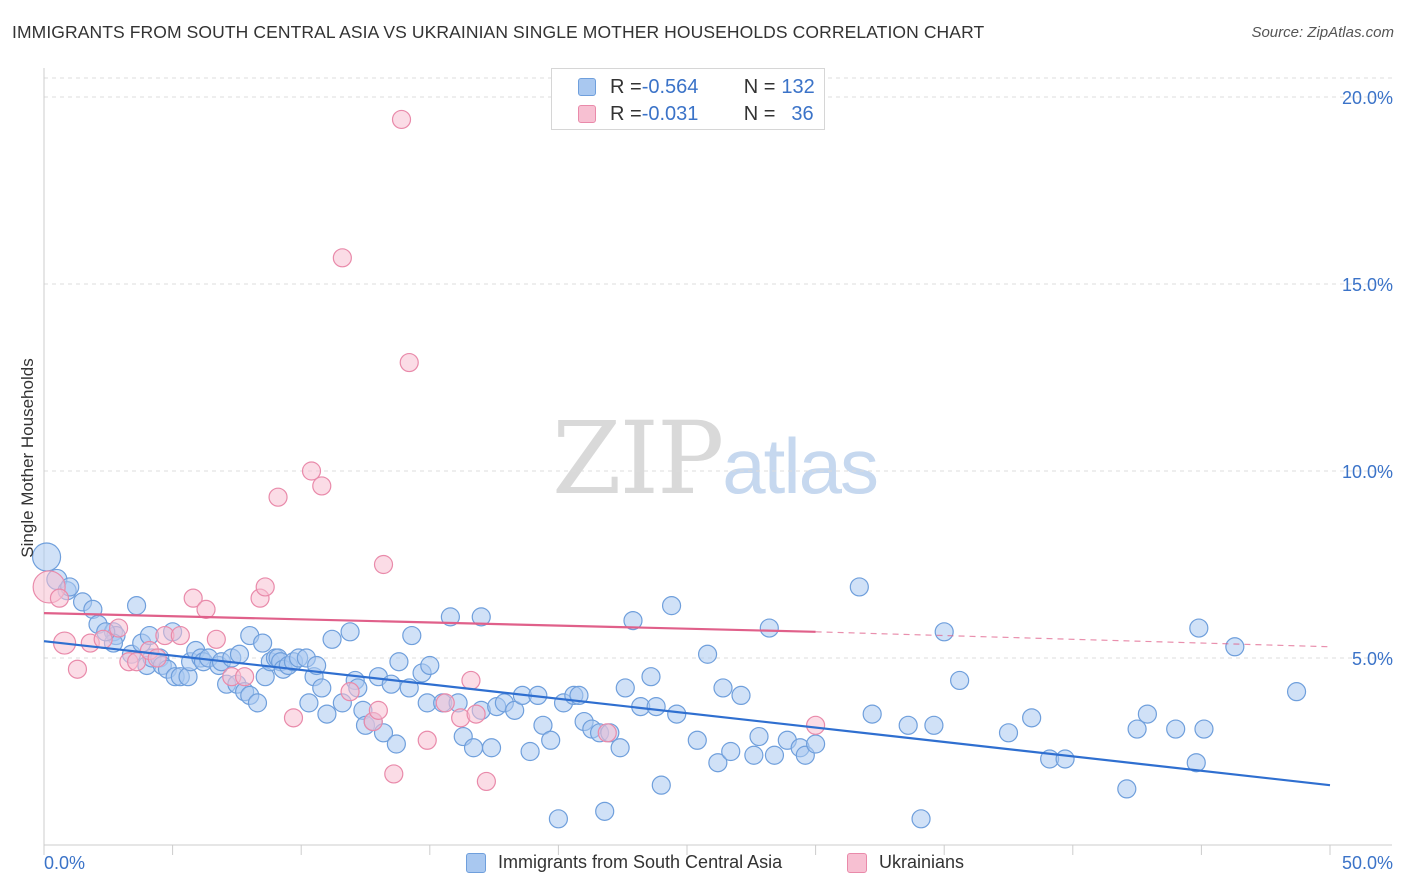 The image size is (1406, 892). I want to click on legend-row-blue: R = -0.564 N = 132, so click(696, 87).